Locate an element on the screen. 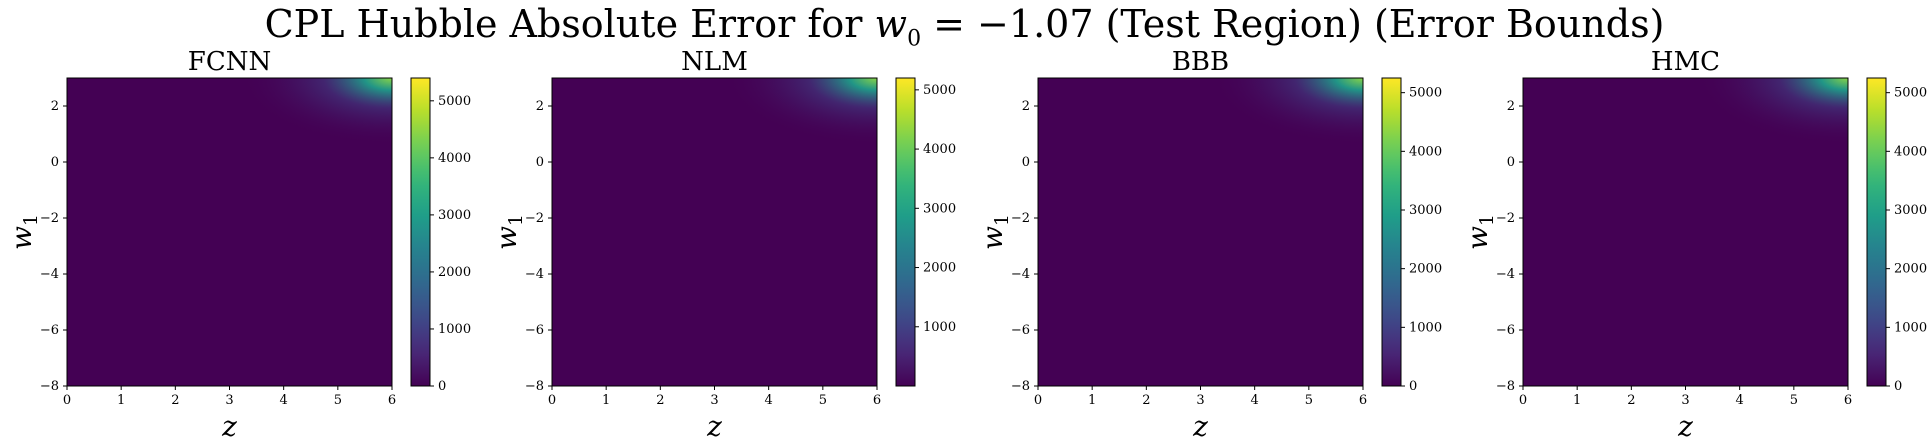  subplot-title: BBB is located at coordinates (1200, 62).